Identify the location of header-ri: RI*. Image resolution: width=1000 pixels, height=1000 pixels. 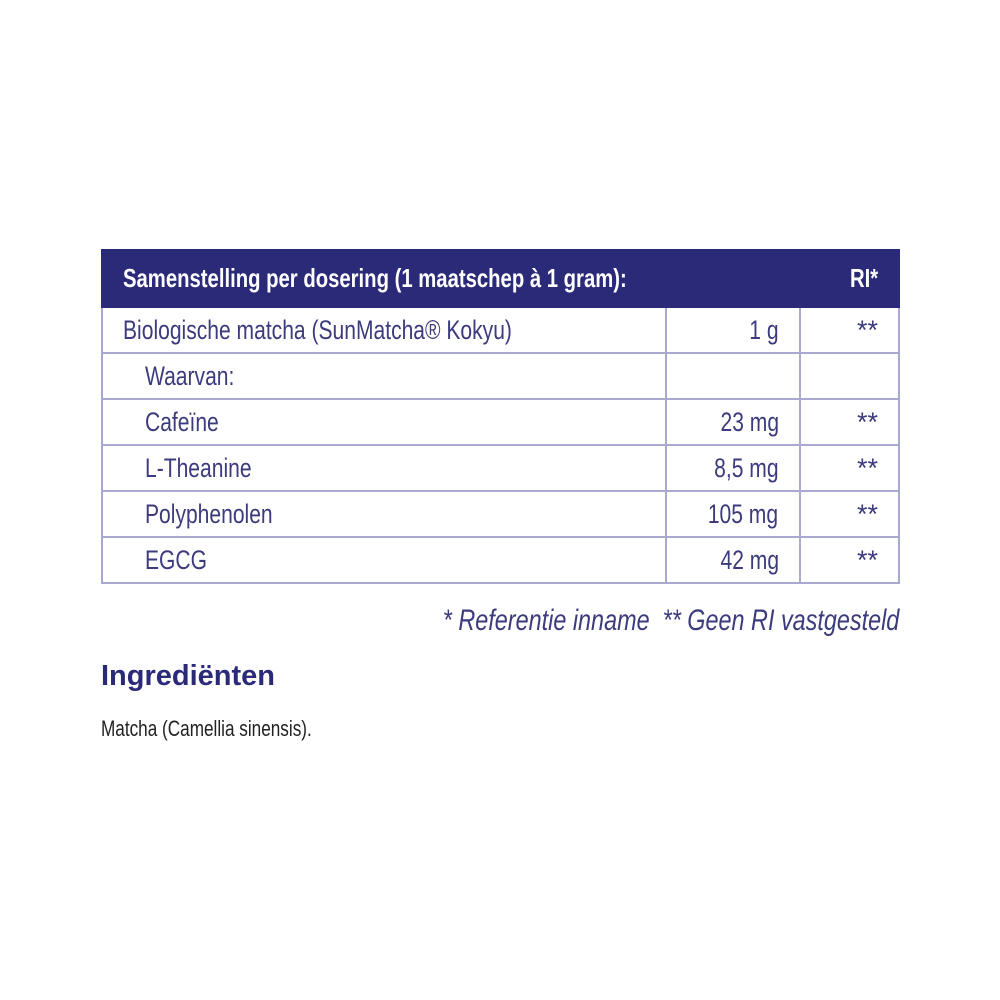
(849, 278).